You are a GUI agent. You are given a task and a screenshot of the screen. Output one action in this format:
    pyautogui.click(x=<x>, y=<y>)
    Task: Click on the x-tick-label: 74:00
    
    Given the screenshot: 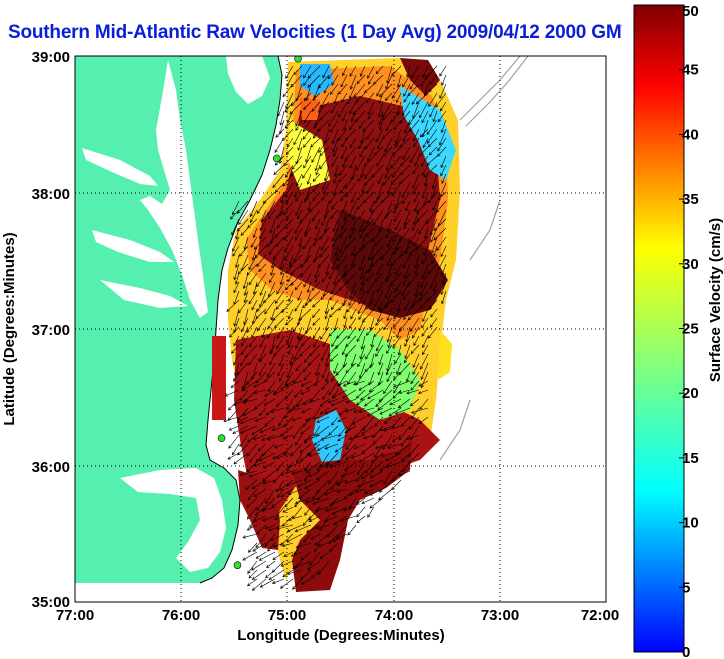 What is the action you would take?
    pyautogui.click(x=394, y=615)
    